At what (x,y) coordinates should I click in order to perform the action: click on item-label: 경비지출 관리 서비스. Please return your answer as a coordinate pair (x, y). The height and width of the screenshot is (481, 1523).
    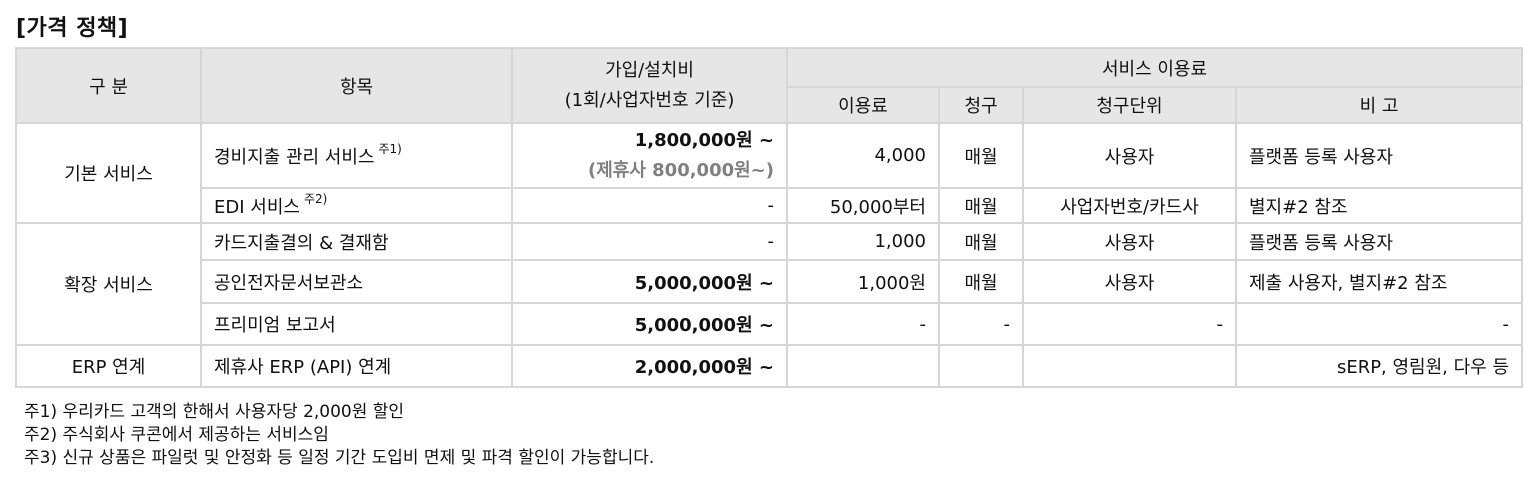
    Looking at the image, I should click on (294, 157).